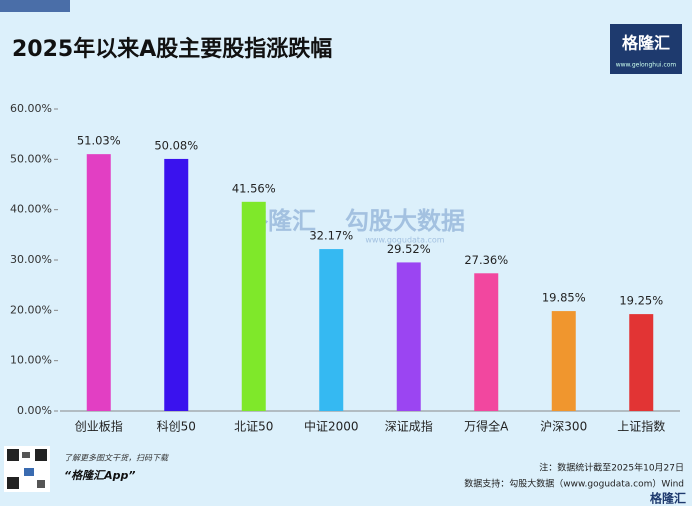 The image size is (692, 506). I want to click on qr-code, so click(27, 469).